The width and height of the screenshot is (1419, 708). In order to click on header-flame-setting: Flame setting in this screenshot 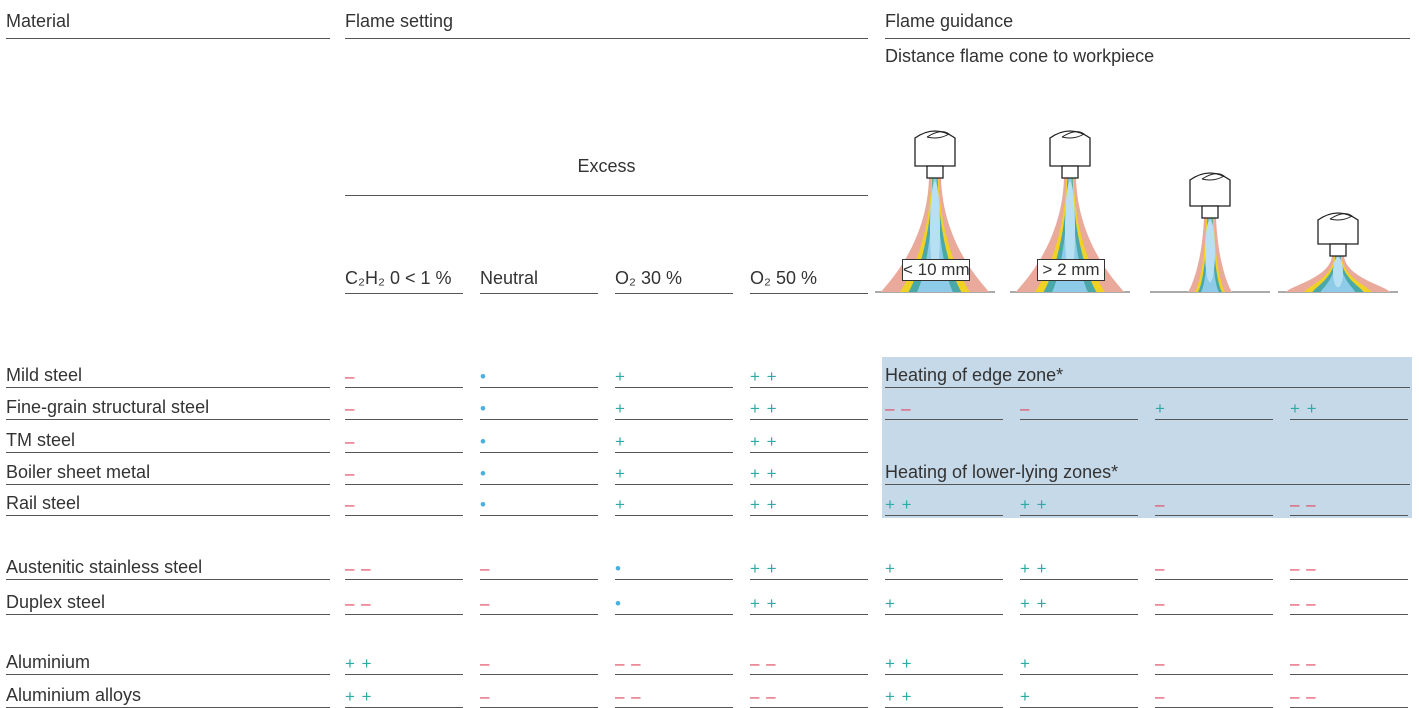, I will do `click(399, 21)`.